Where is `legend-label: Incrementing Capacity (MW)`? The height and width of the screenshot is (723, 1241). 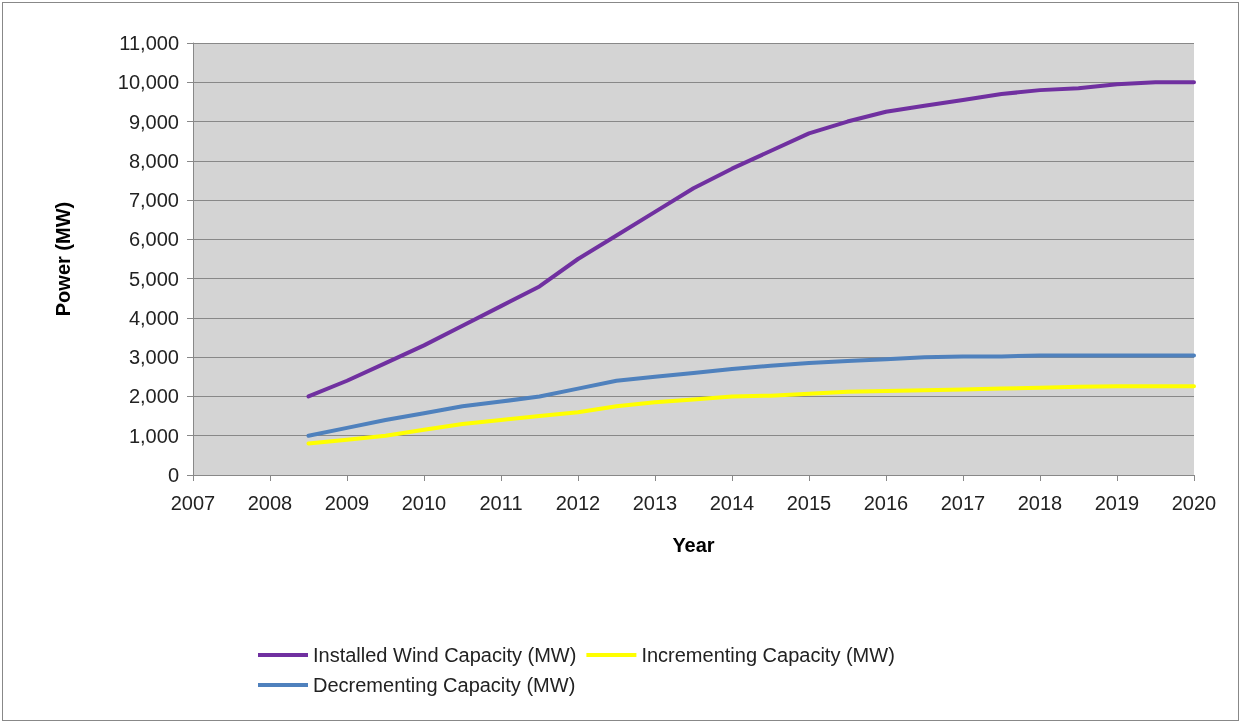 legend-label: Incrementing Capacity (MW) is located at coordinates (768, 655).